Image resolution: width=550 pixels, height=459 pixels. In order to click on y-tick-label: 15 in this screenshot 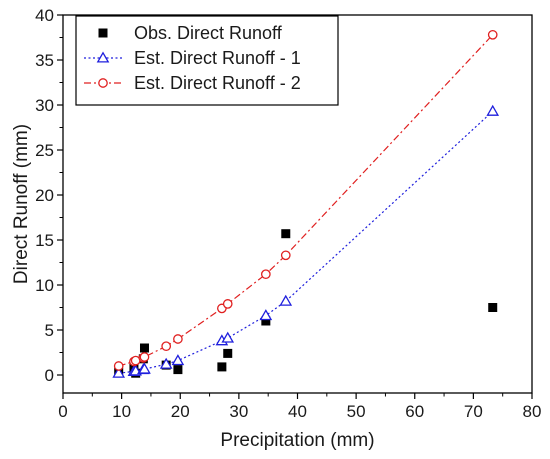, I will do `click(44, 240)`.